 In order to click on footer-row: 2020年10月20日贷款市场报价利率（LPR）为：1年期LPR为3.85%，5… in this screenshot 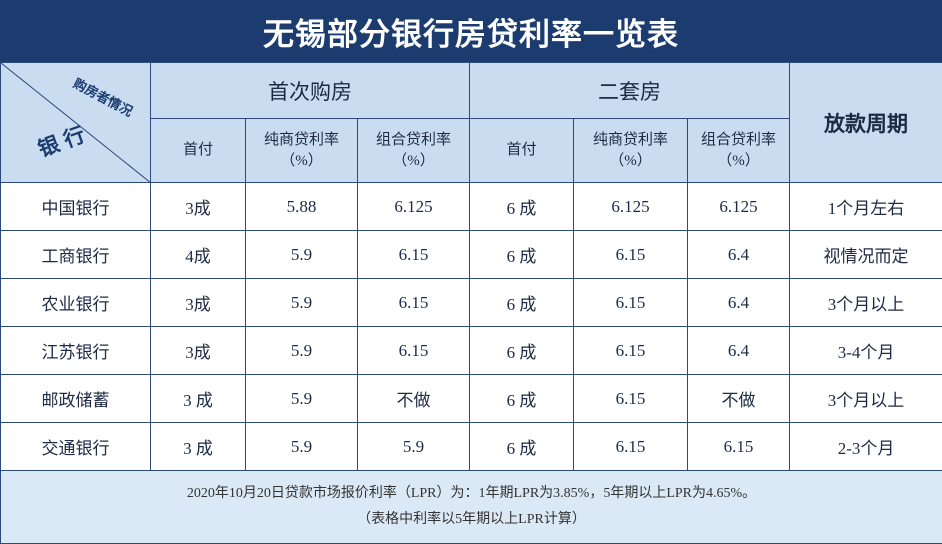, I will do `click(471, 507)`.